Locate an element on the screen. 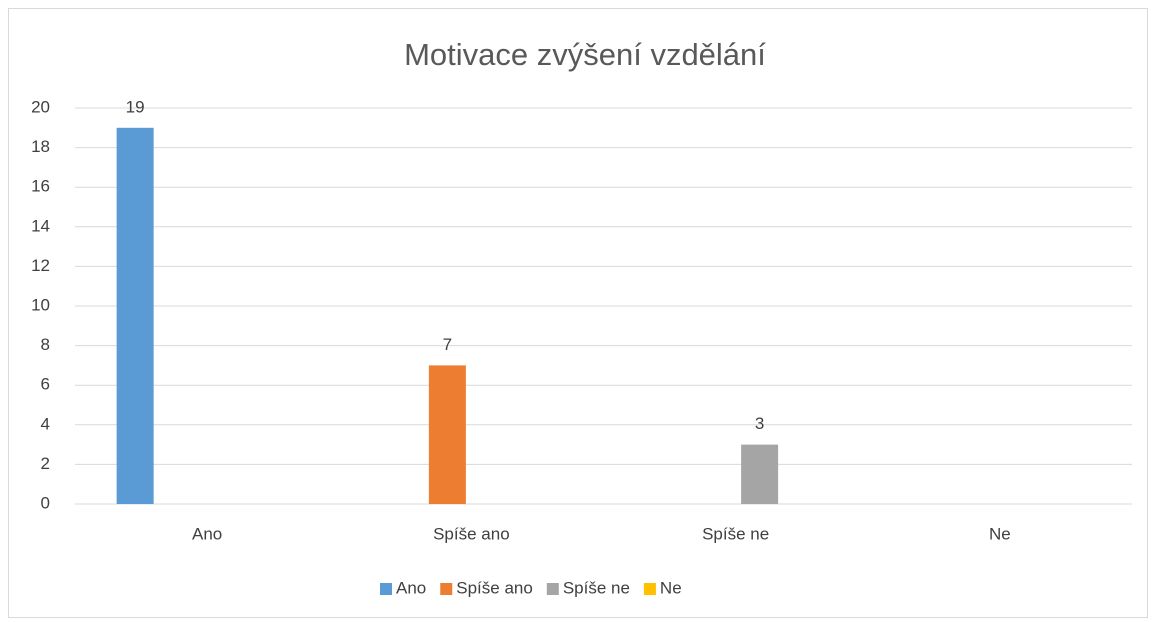 The image size is (1157, 622). x-tick-label: Ne is located at coordinates (1000, 533).